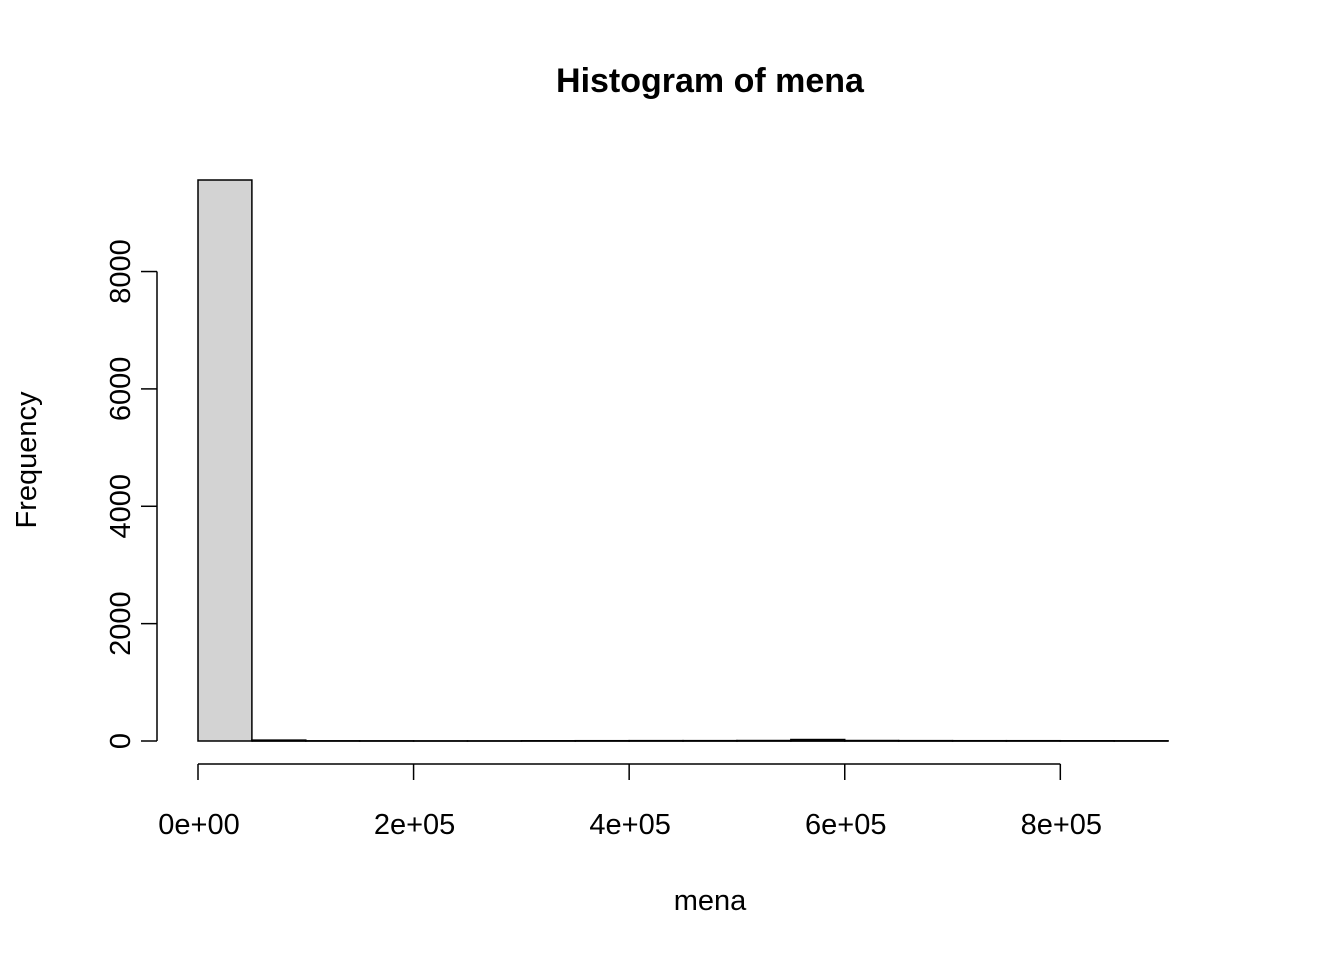 This screenshot has width=1344, height=960. Describe the element at coordinates (845, 825) in the screenshot. I see `x-tick-label-3: 6e+05` at that location.